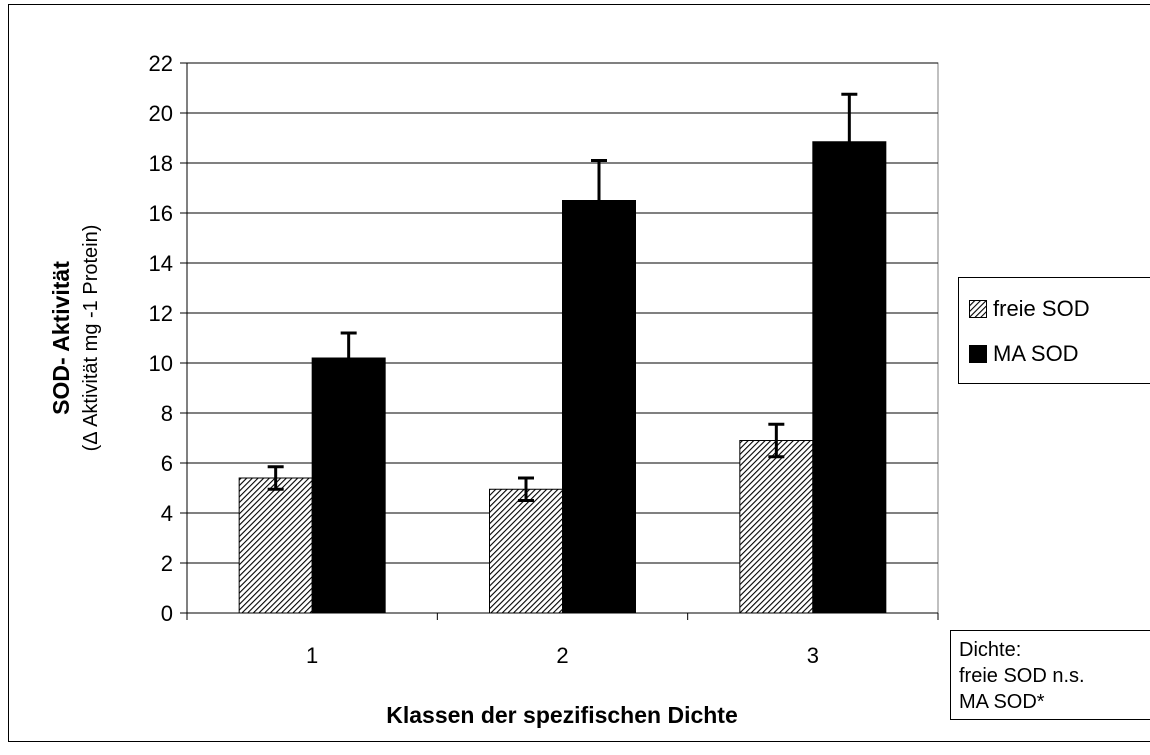 The image size is (1150, 755). Describe the element at coordinates (1054, 330) in the screenshot. I see `legend: freie SOD MA SOD` at that location.